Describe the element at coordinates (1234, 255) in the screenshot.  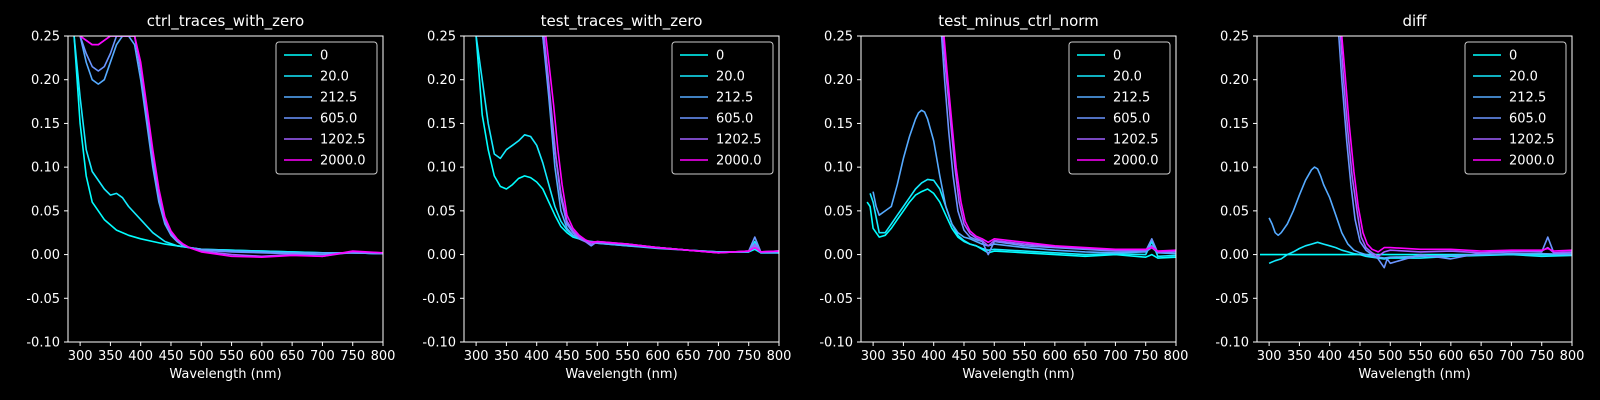
I see `y-tick-label: 0.00` at that location.